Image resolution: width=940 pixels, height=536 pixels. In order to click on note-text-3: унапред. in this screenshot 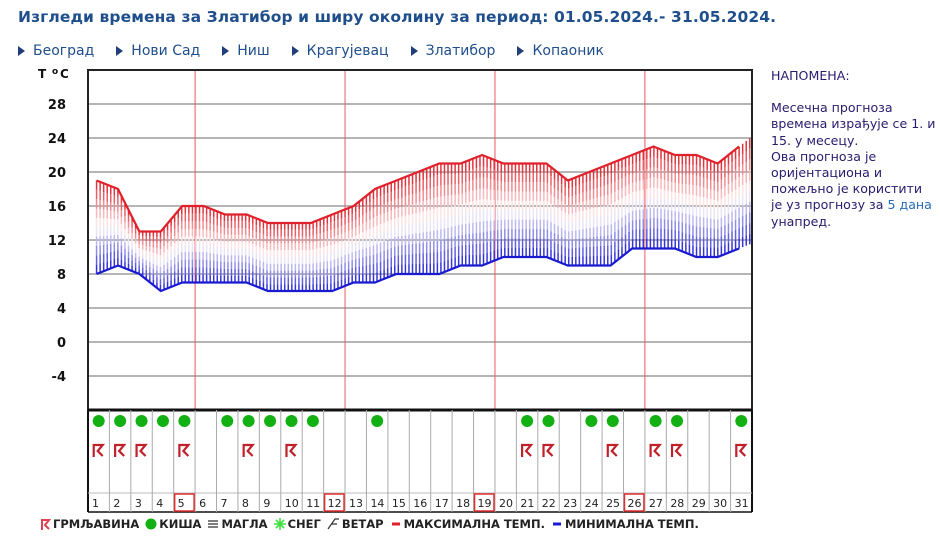, I will do `click(801, 221)`.